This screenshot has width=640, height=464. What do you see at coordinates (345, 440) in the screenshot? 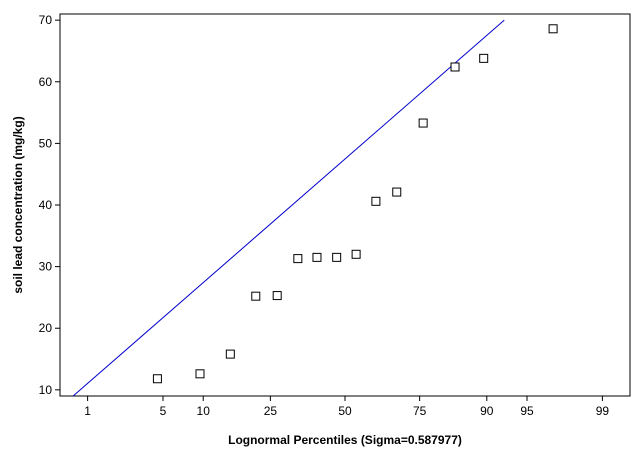
I see `x-axis-title: Lognormal Percentiles (Sigma=0.587977)` at bounding box center [345, 440].